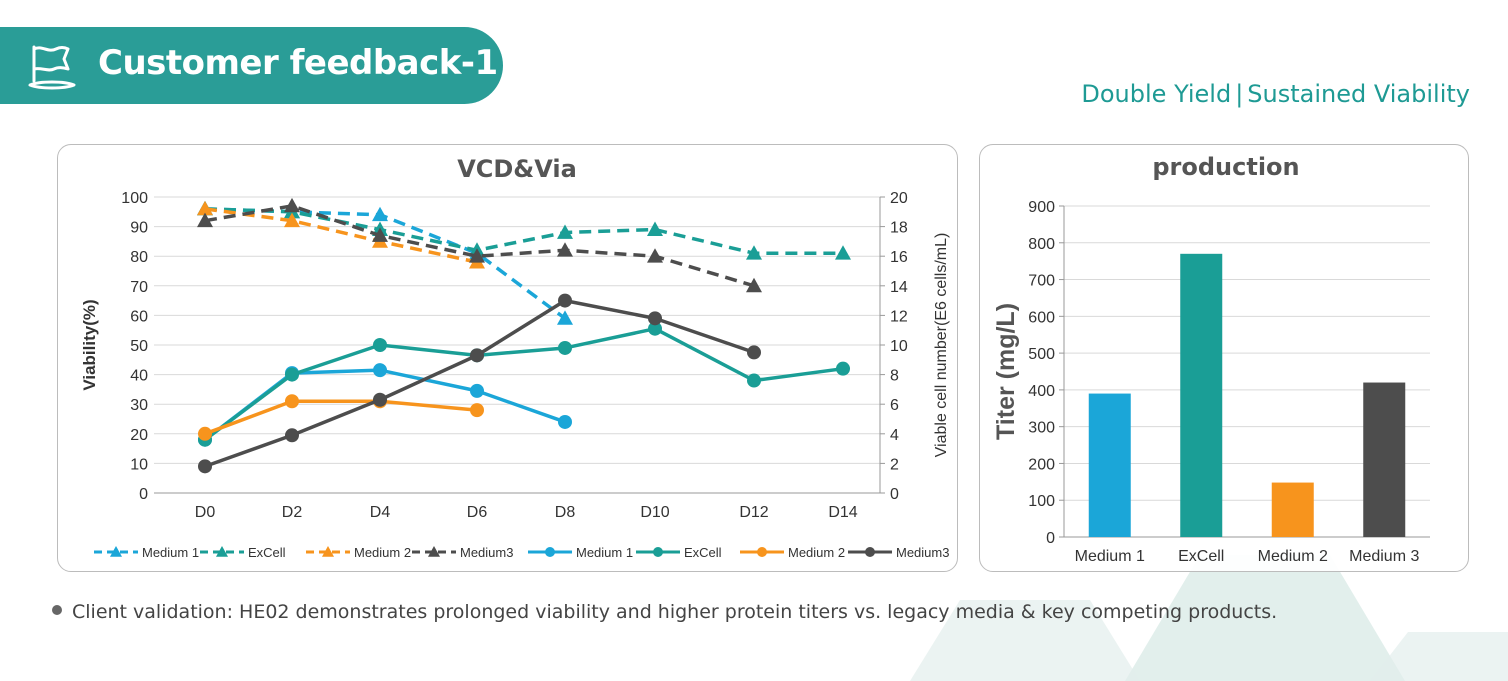  Describe the element at coordinates (341, 417) in the screenshot. I see `series-line-medium-2-vcd` at that location.